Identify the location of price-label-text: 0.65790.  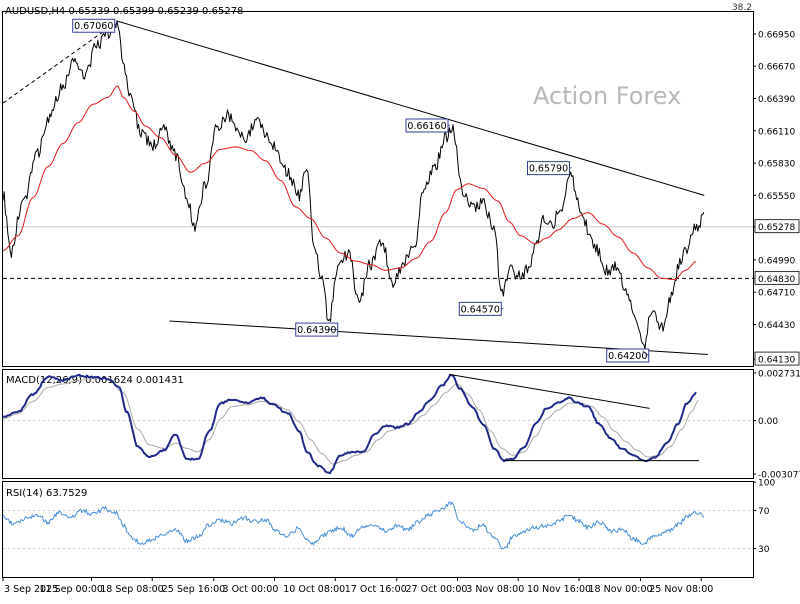
(548, 169).